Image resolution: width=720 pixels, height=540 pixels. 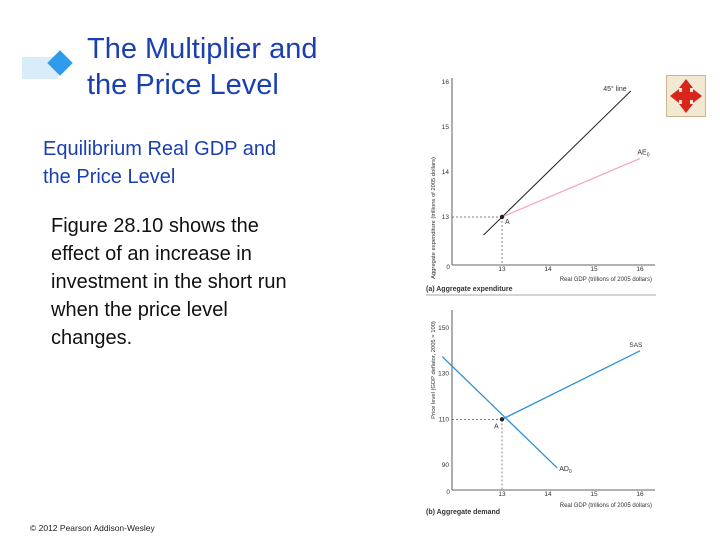 I want to click on panel-a-ae0-line, so click(x=571, y=187).